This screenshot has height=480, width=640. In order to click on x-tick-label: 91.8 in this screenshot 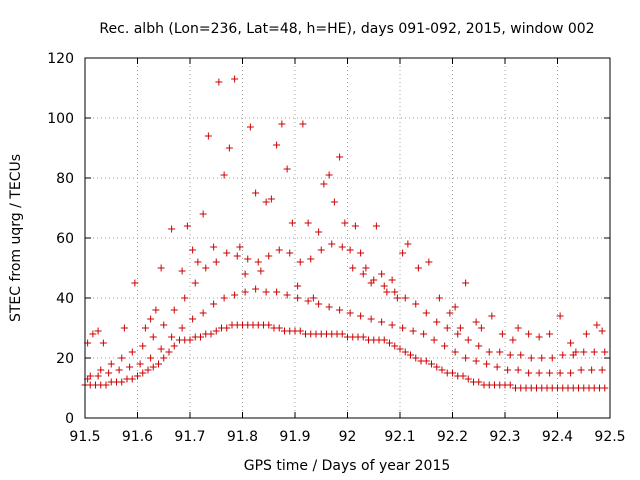, I will do `click(242, 437)`.